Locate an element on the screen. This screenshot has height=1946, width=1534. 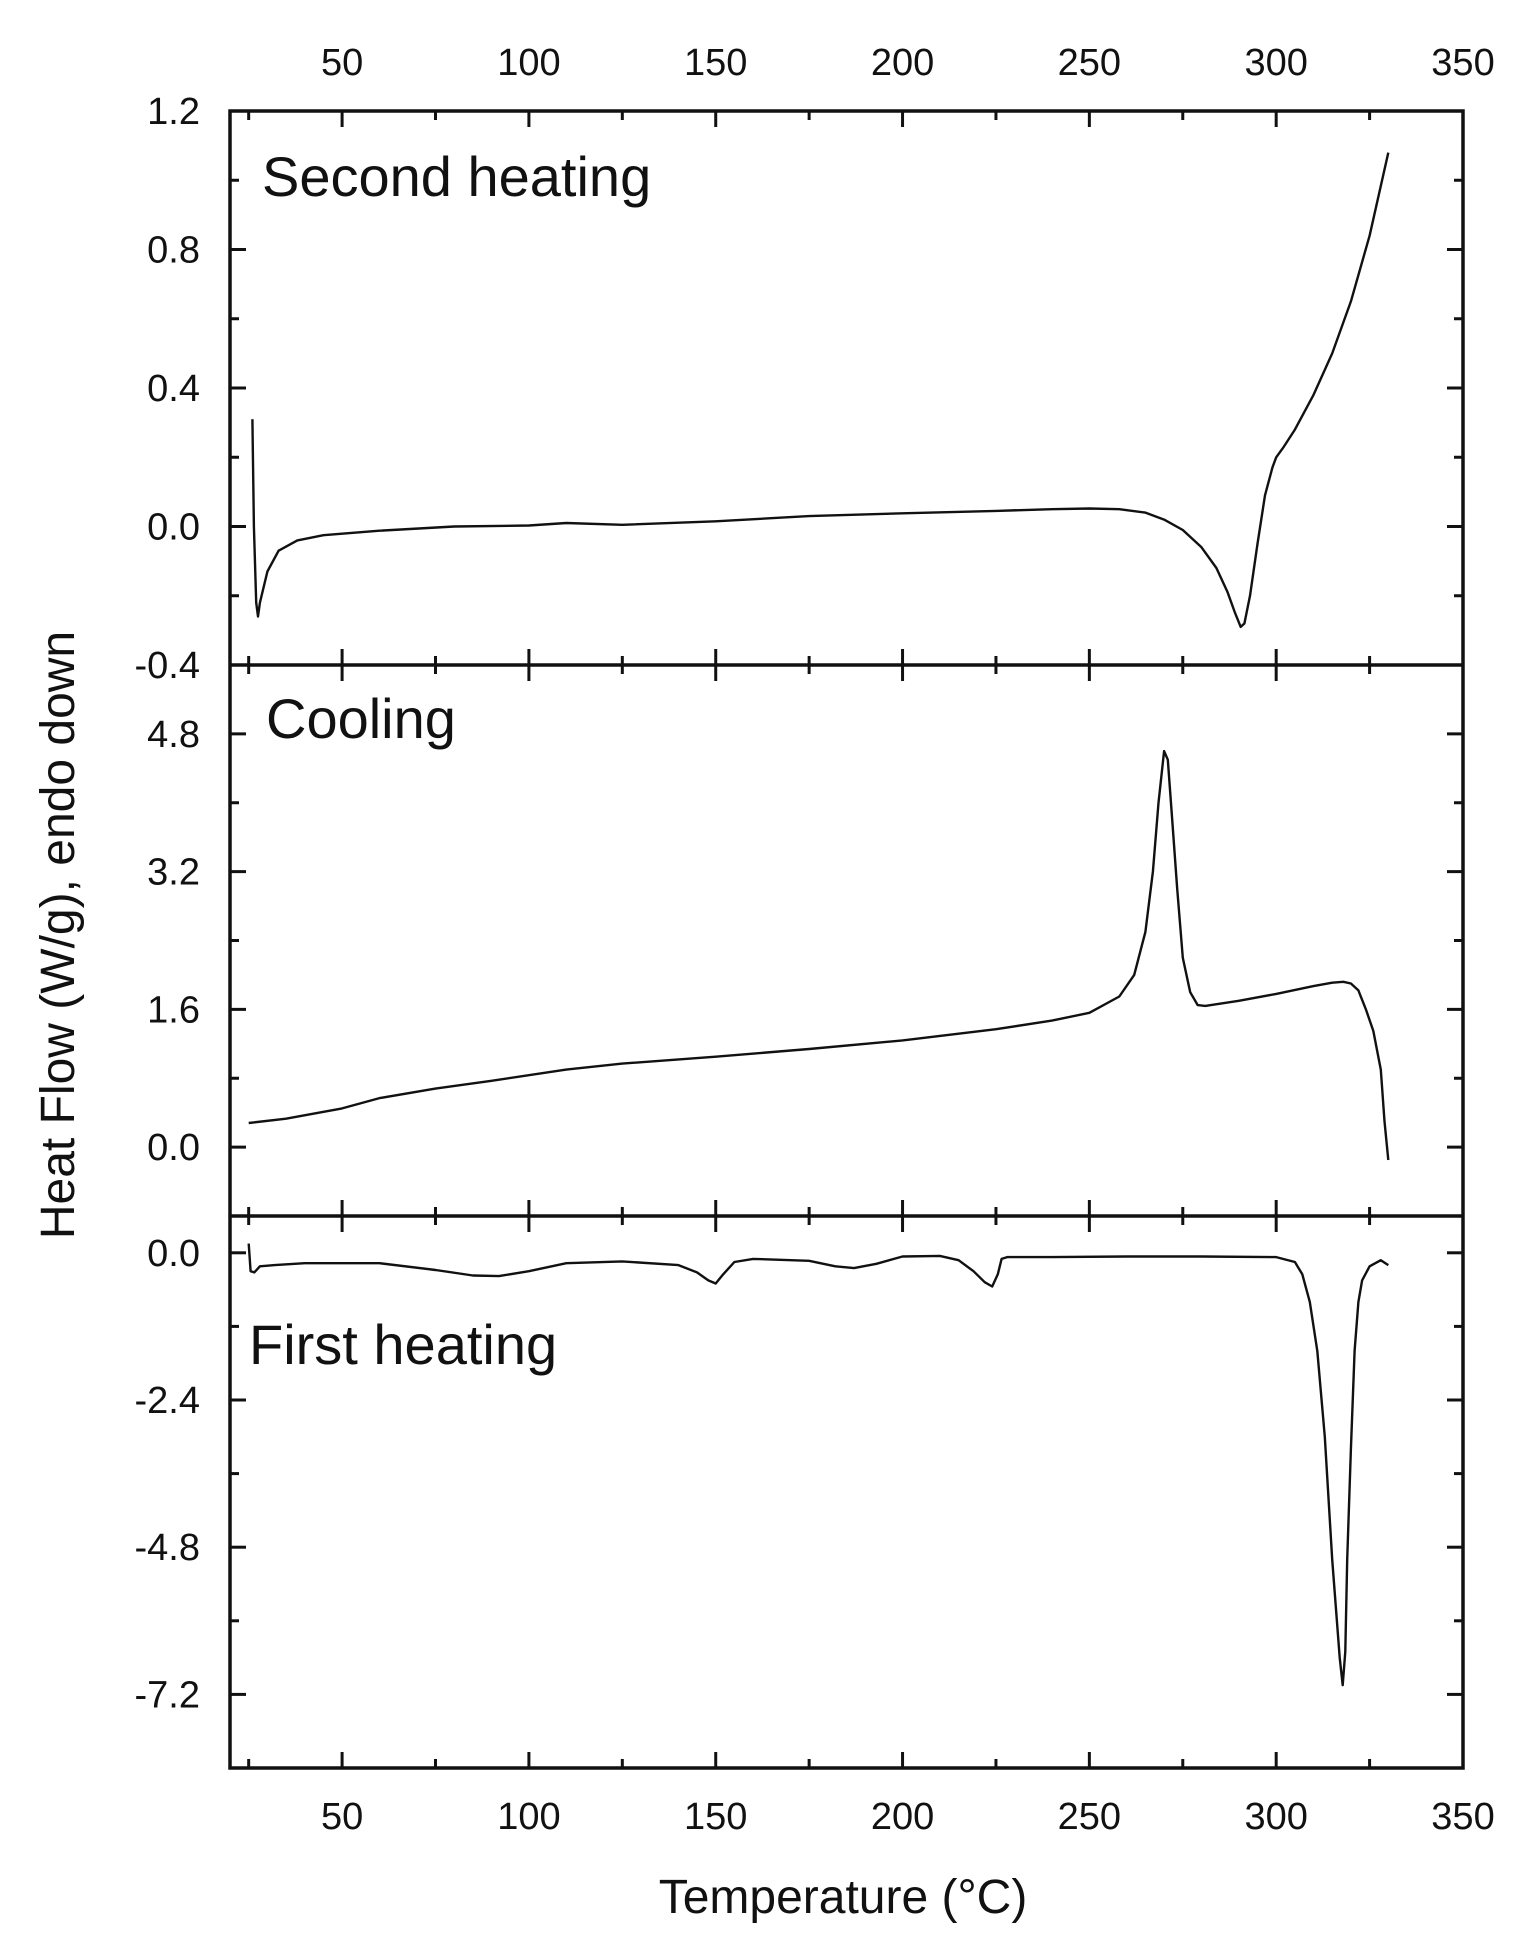
x-tick-label-bottom: 250 is located at coordinates (1089, 1817).